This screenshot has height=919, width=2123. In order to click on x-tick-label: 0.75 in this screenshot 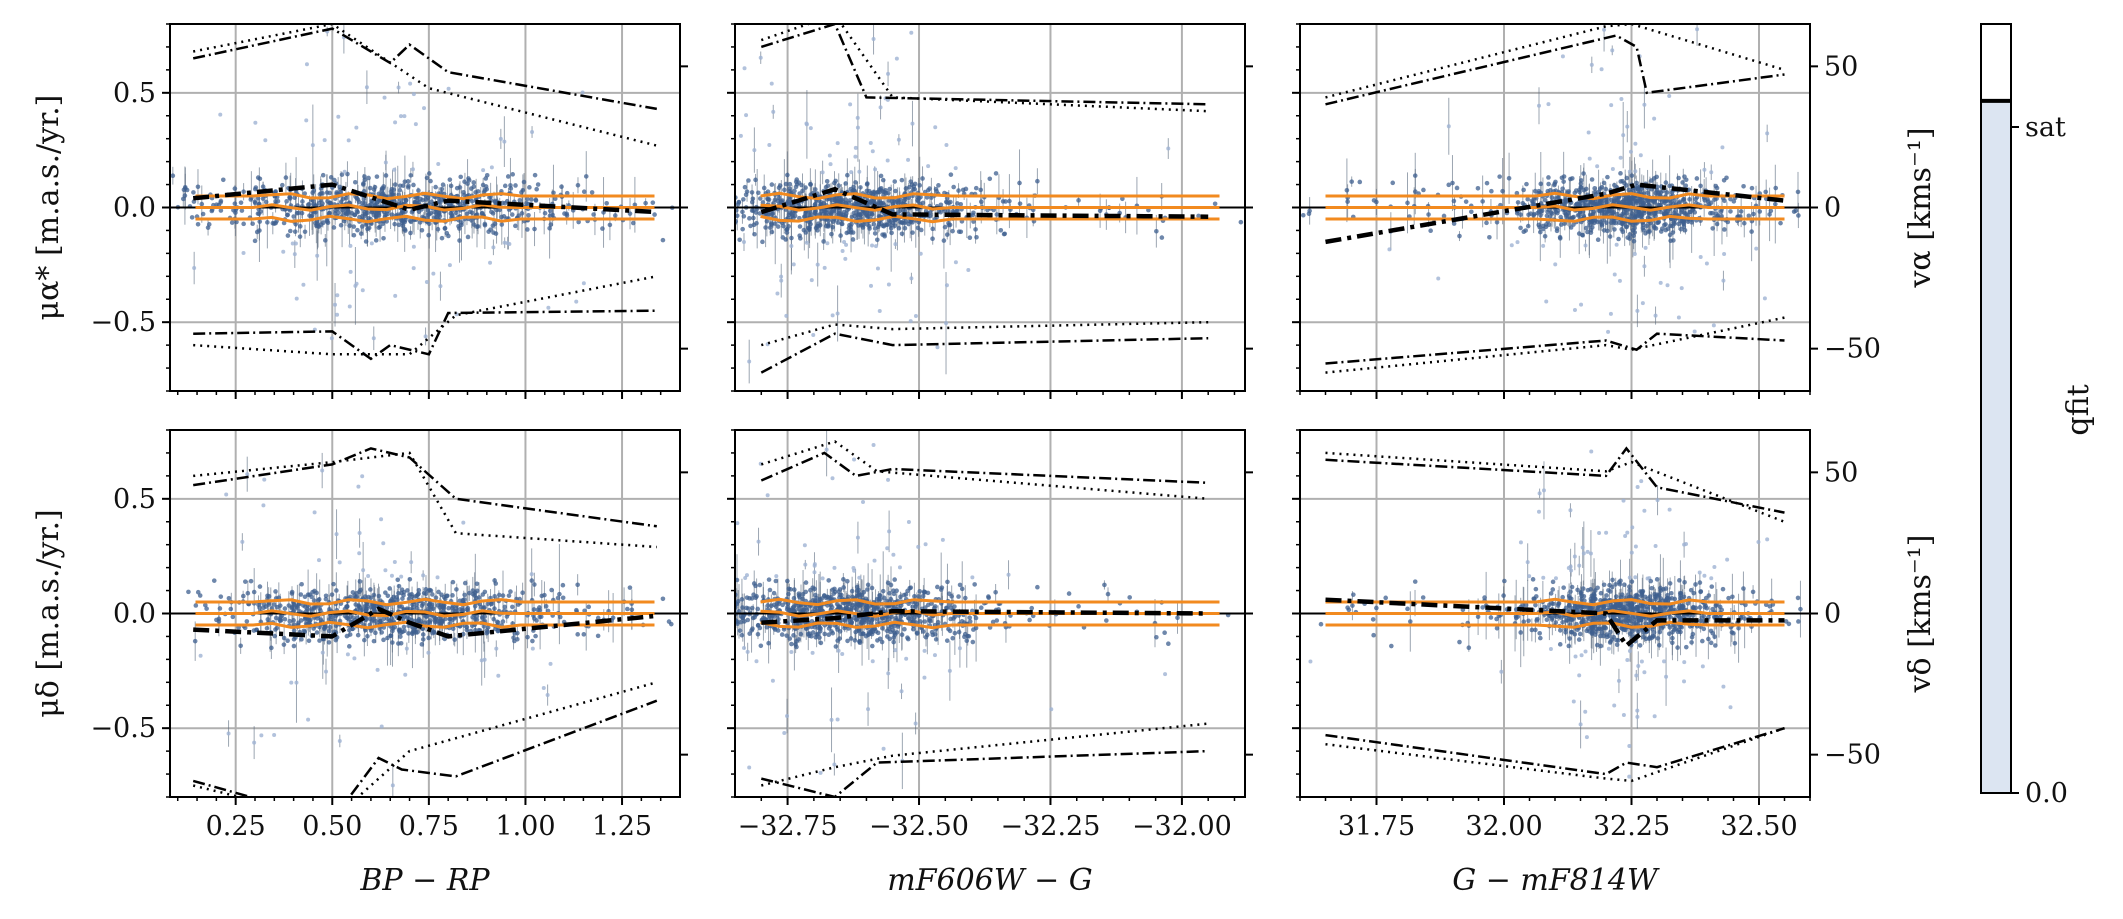, I will do `click(429, 826)`.